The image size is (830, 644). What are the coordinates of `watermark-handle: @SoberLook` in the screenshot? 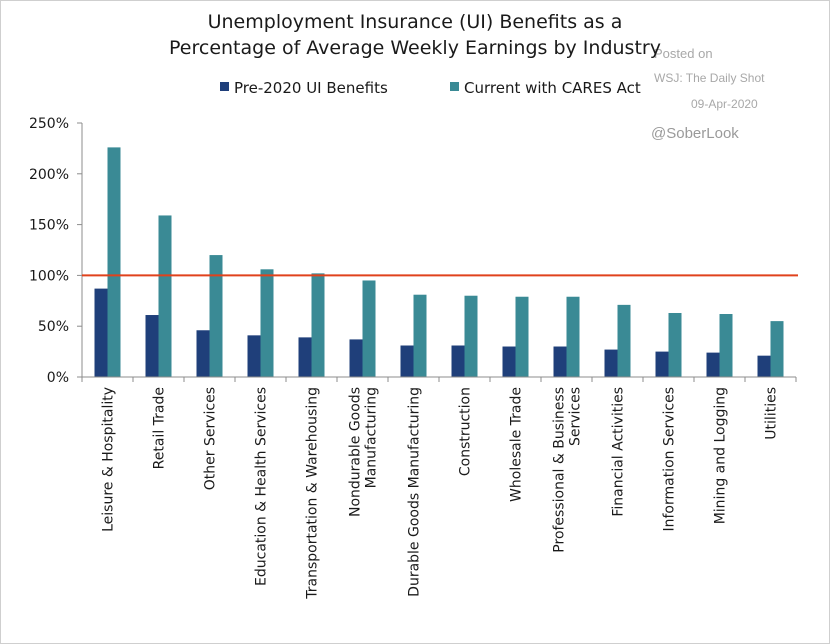 It's located at (695, 133).